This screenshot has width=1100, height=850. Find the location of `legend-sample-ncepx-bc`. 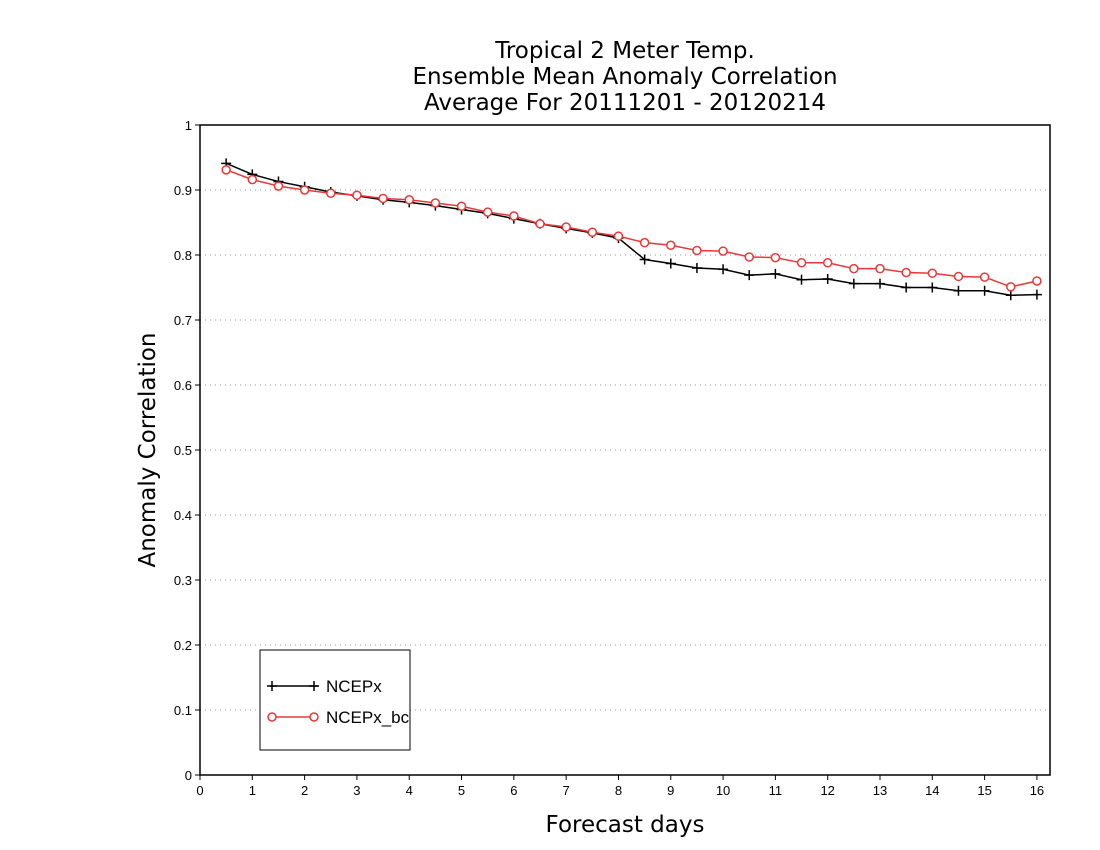

legend-sample-ncepx-bc is located at coordinates (293, 717).